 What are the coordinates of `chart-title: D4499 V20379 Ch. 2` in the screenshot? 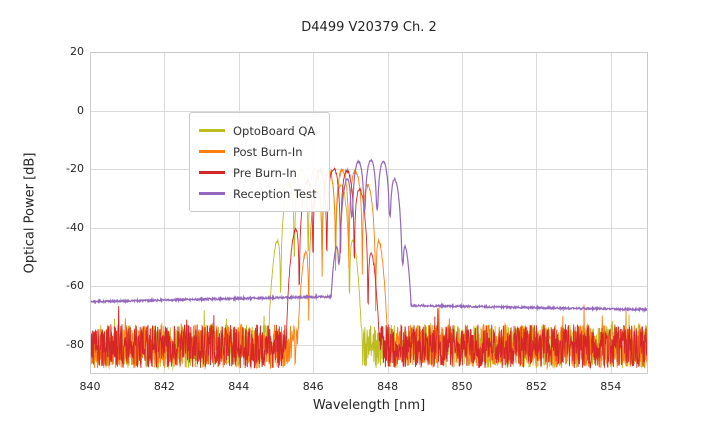 It's located at (369, 27).